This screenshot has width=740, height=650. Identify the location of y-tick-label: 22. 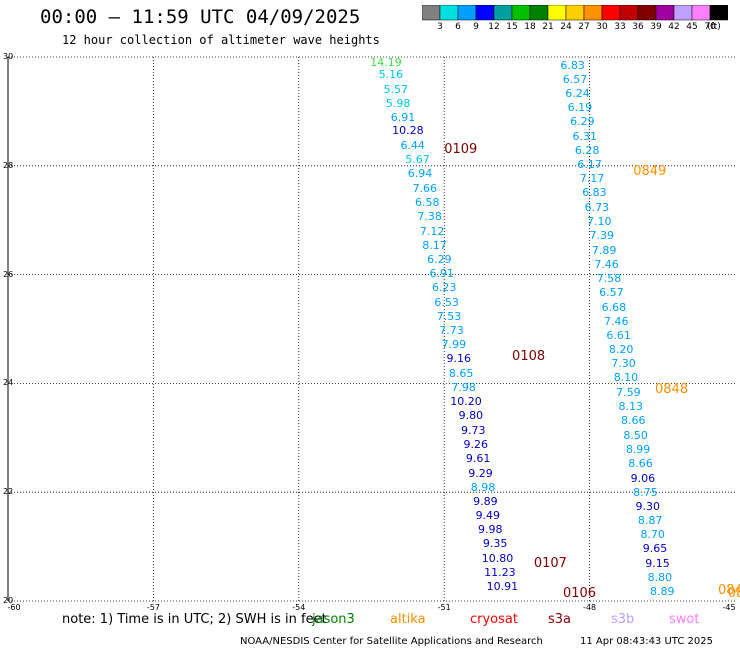
(8, 492).